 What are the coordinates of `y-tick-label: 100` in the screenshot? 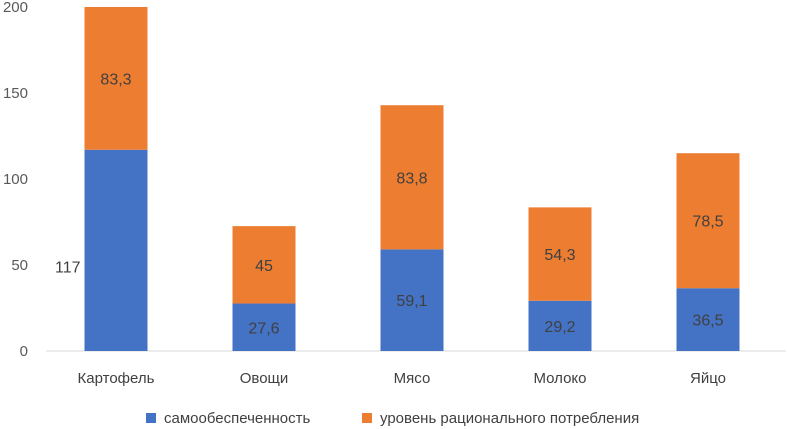 It's located at (15, 179).